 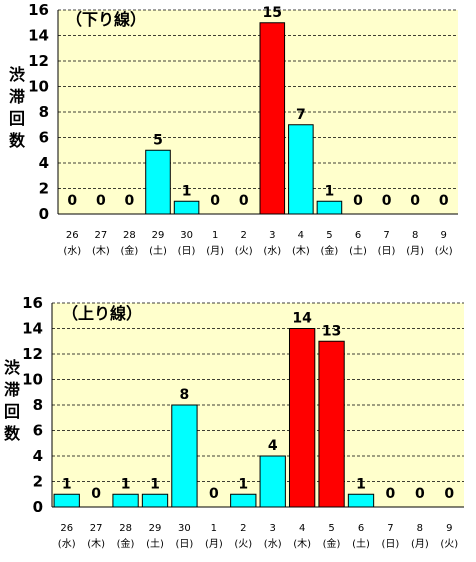 What do you see at coordinates (158, 140) in the screenshot?
I see `data-label: 5` at bounding box center [158, 140].